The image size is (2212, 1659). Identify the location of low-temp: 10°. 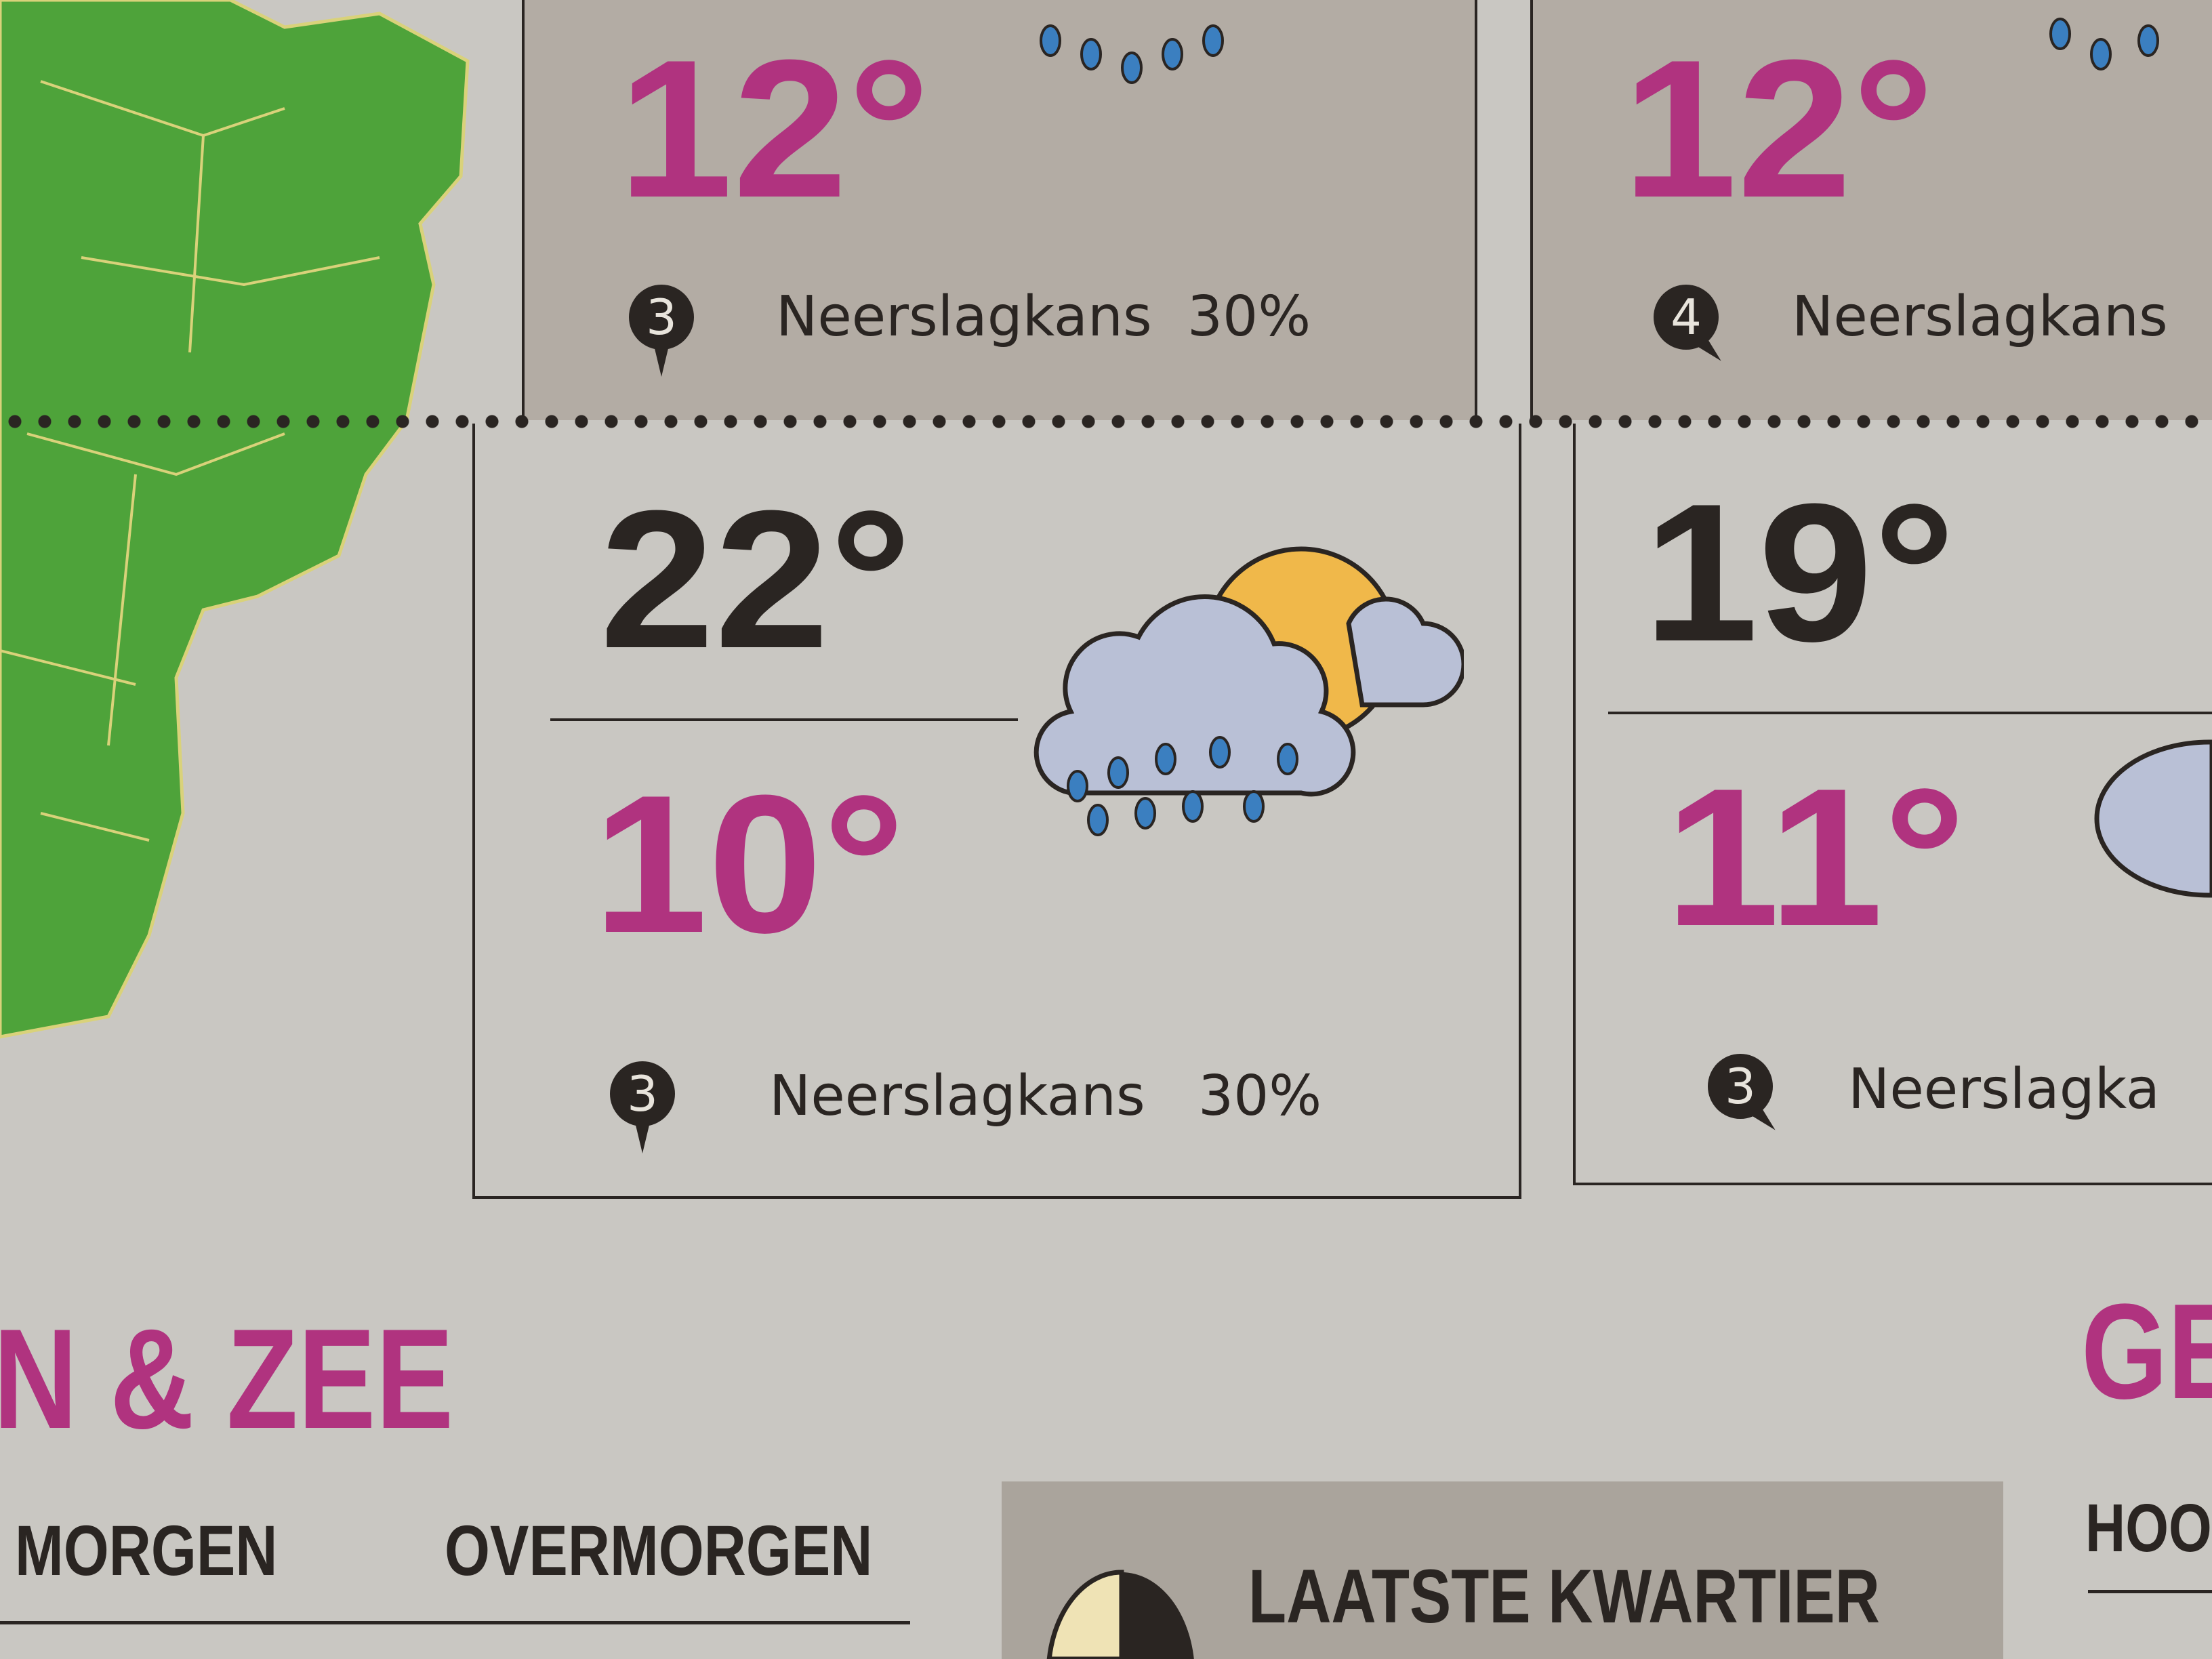
(749, 864).